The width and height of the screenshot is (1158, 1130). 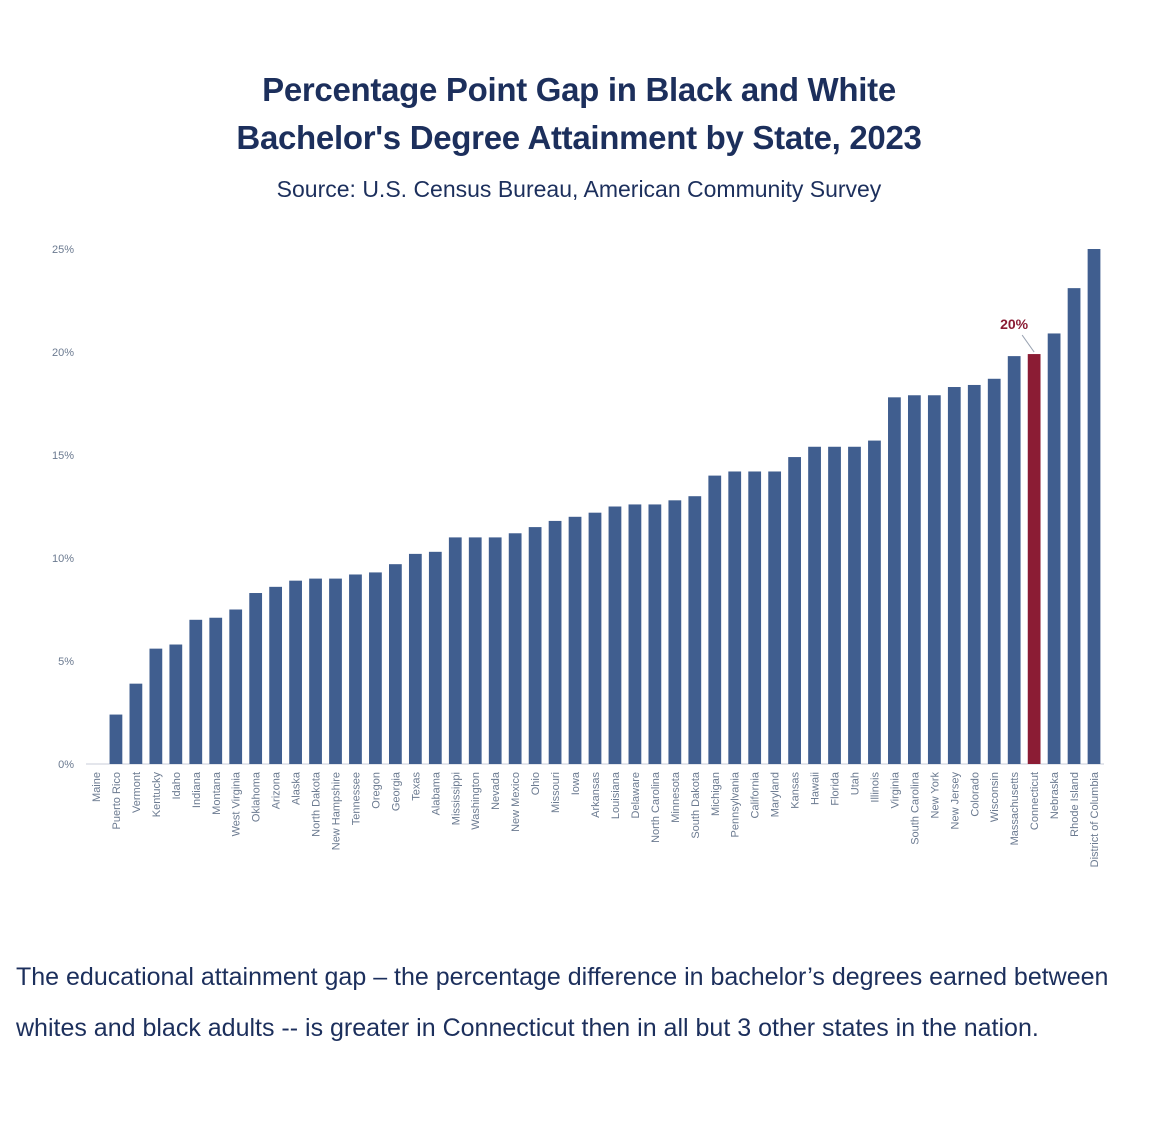 What do you see at coordinates (297, 788) in the screenshot?
I see `x-tick-label: Alaska` at bounding box center [297, 788].